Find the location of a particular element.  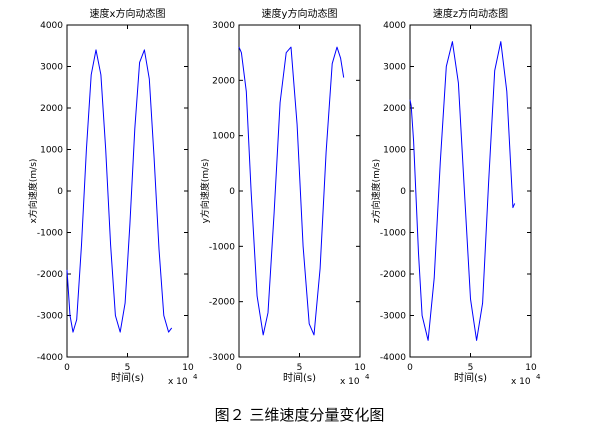

chart-title: 速度x方向动态图 is located at coordinates (128, 13).